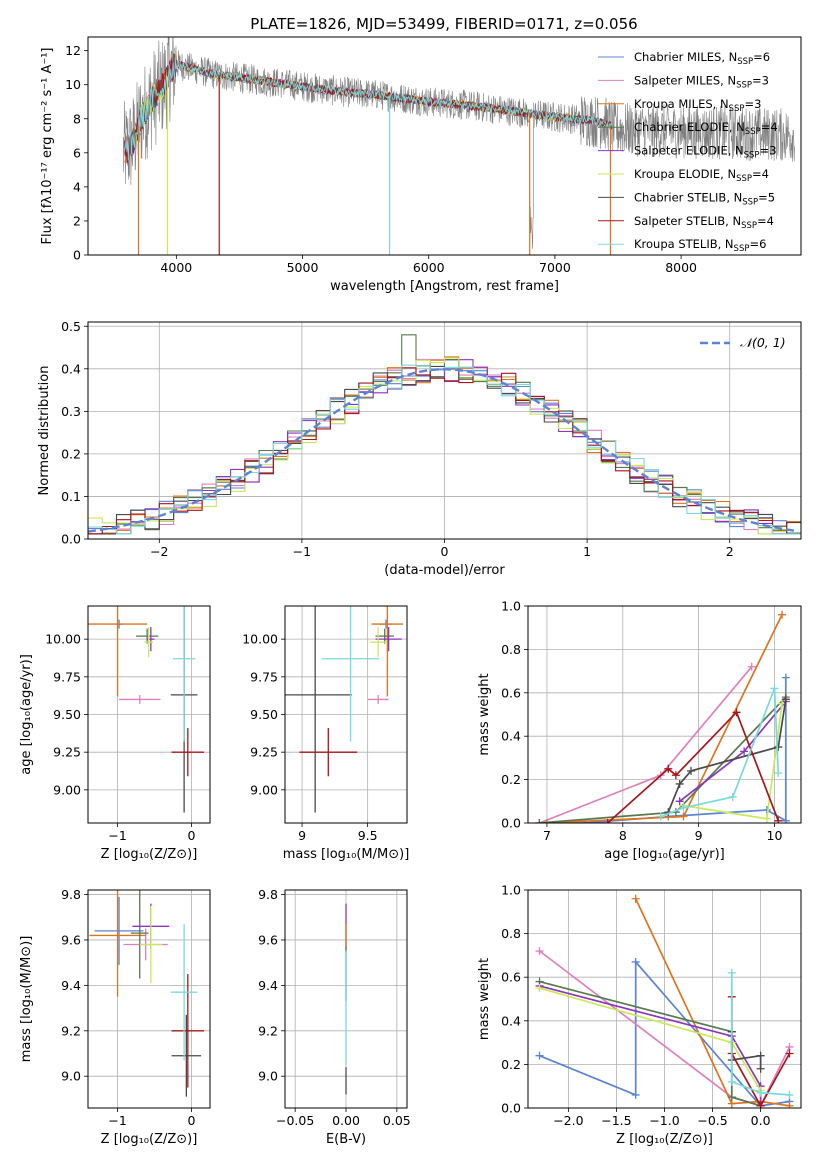 This screenshot has width=819, height=1170. Describe the element at coordinates (71, 894) in the screenshot. I see `y-tick-label: 9.8` at that location.